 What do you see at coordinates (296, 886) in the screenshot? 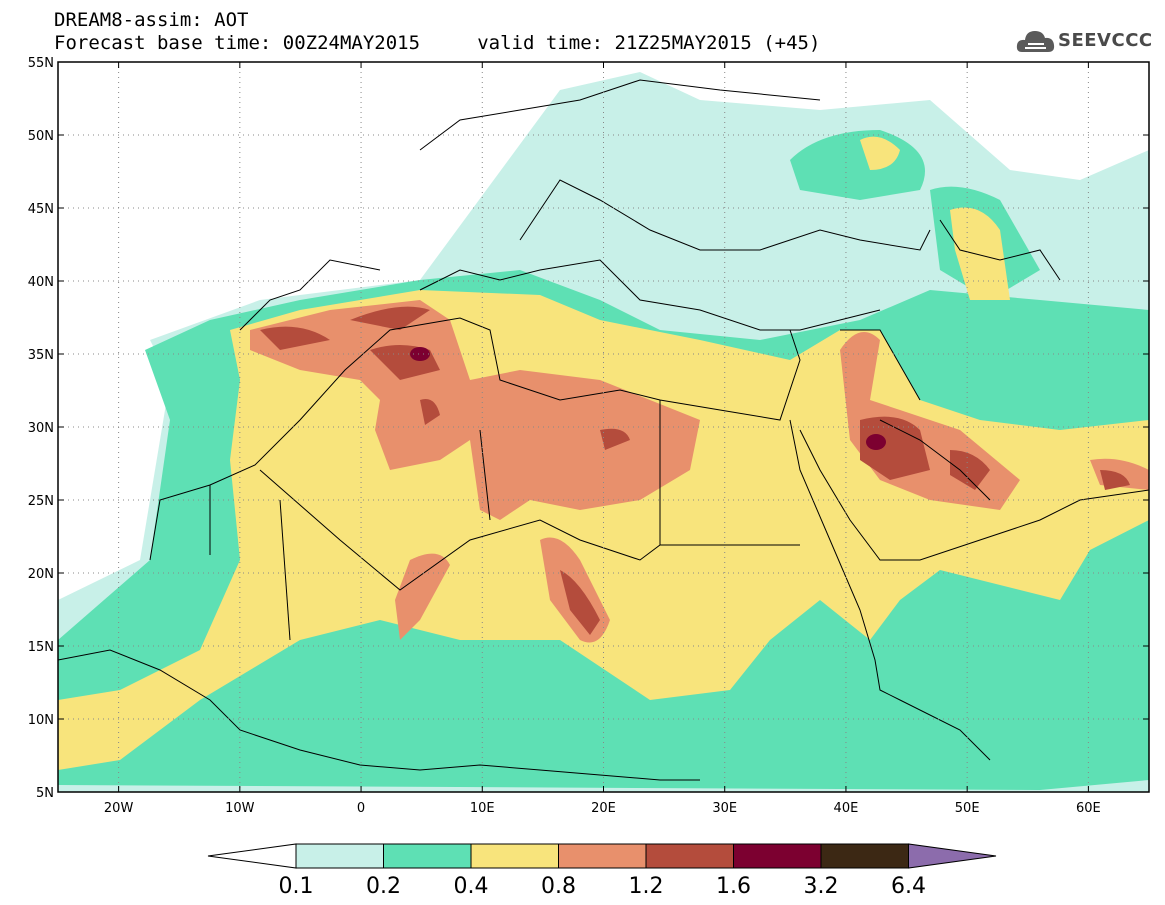
I see `colorbar-label: 0.1` at bounding box center [296, 886].